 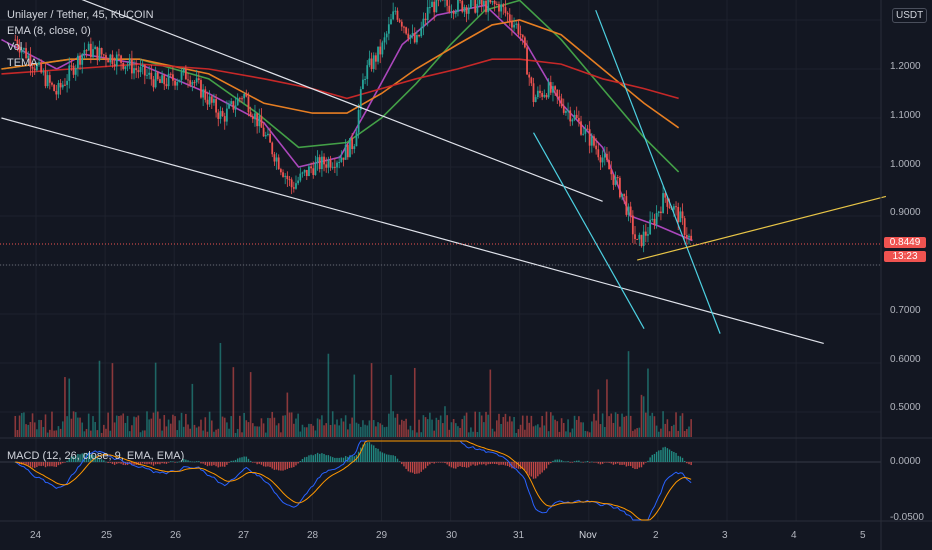 What do you see at coordinates (49, 31) in the screenshot?
I see `legend-ema: EMA (8, close, 0)` at bounding box center [49, 31].